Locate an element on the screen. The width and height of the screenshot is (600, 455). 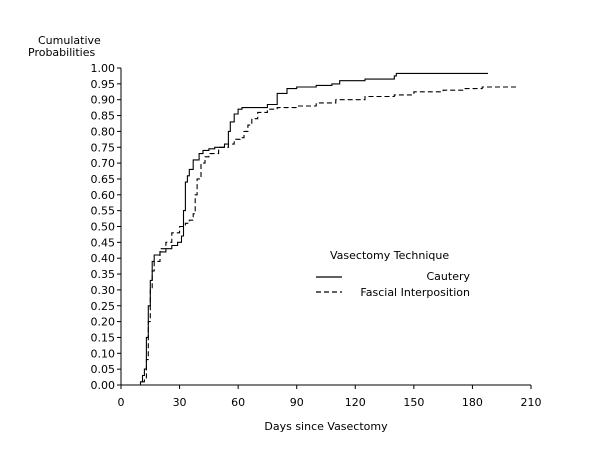
y-axis-title-line-1: Cumulative is located at coordinates (69, 40).